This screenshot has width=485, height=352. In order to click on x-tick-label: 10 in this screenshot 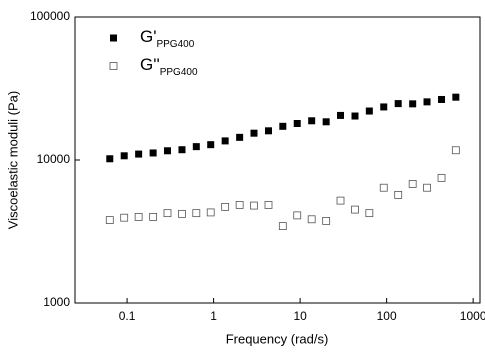, I will do `click(300, 316)`.